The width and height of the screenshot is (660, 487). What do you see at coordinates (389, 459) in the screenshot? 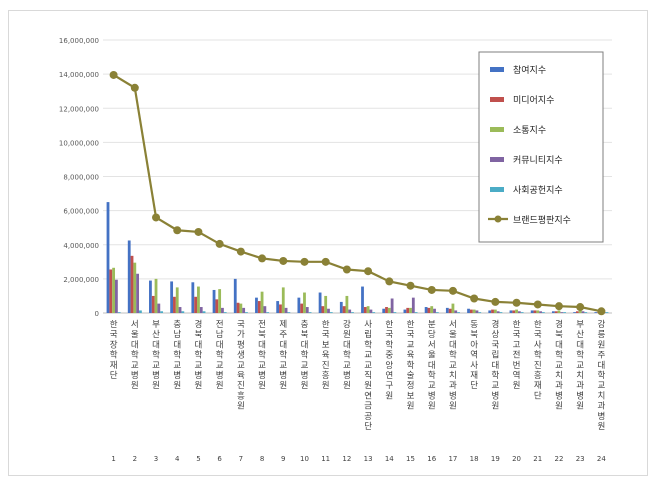
I see `x-category-number: 14` at bounding box center [389, 459].